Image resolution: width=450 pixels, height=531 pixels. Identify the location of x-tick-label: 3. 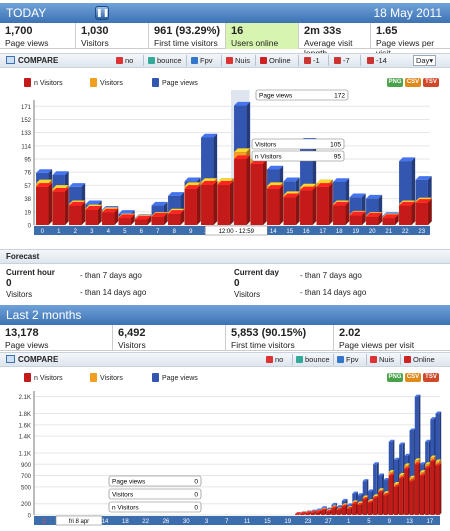
(207, 522).